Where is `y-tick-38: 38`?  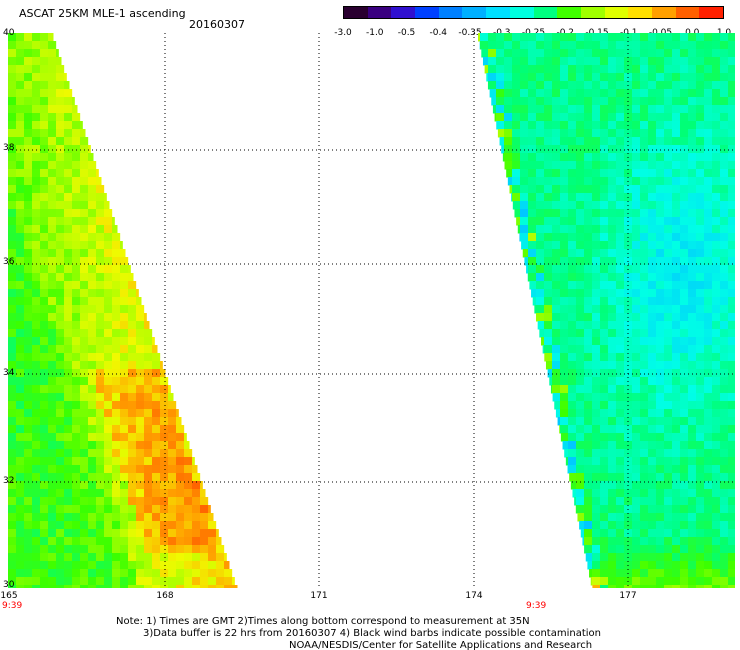
y-tick-38: 38 is located at coordinates (9, 148).